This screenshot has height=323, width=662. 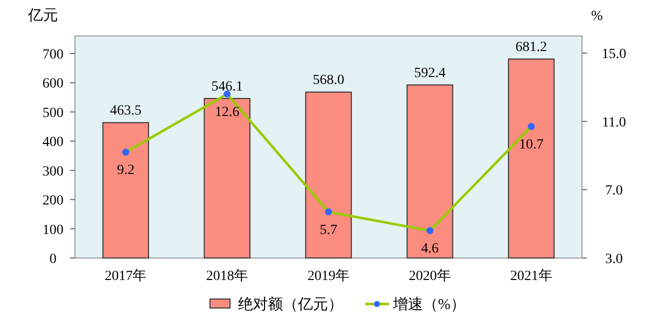 What do you see at coordinates (125, 170) in the screenshot?
I see `data-label: 9.2` at bounding box center [125, 170].